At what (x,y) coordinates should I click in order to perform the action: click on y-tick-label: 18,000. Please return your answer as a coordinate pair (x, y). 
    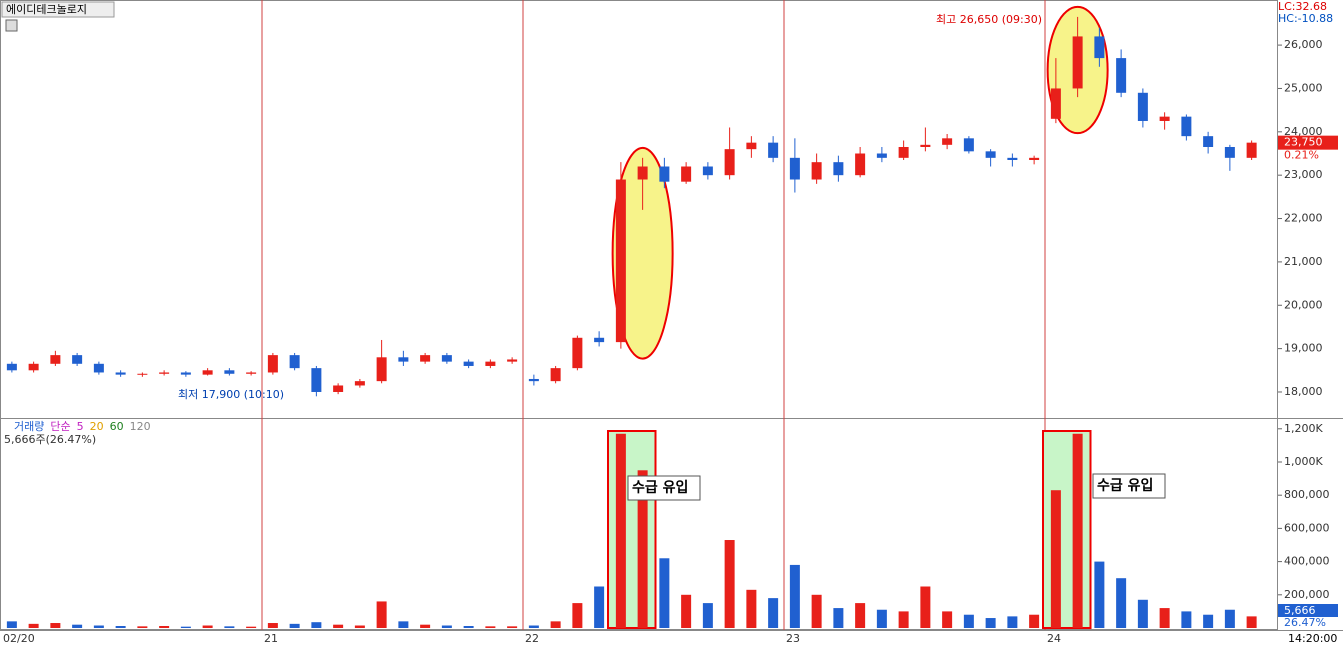
    Looking at the image, I should click on (1303, 391).